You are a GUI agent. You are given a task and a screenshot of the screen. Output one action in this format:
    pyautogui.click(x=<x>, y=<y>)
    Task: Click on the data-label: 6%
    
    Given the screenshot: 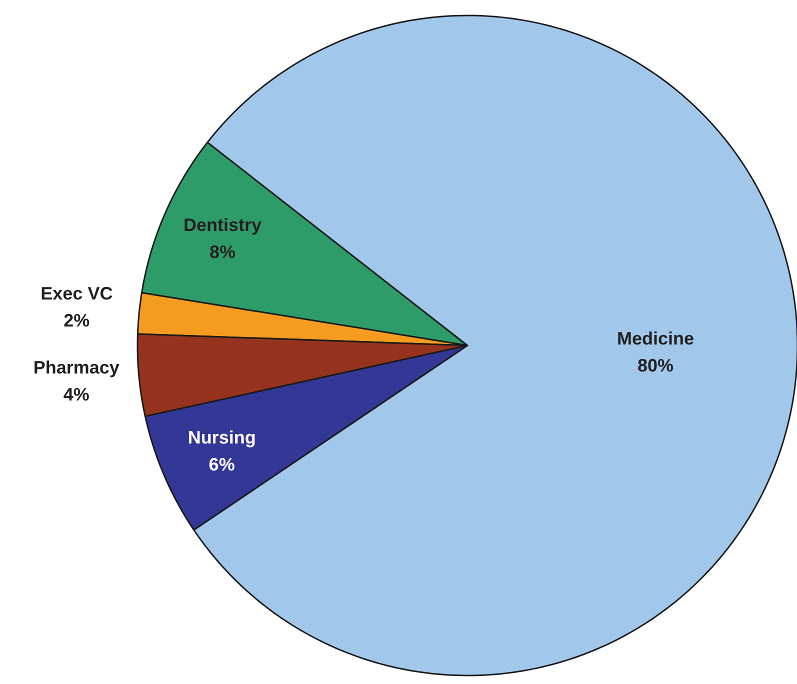 What is the action you would take?
    pyautogui.click(x=221, y=464)
    